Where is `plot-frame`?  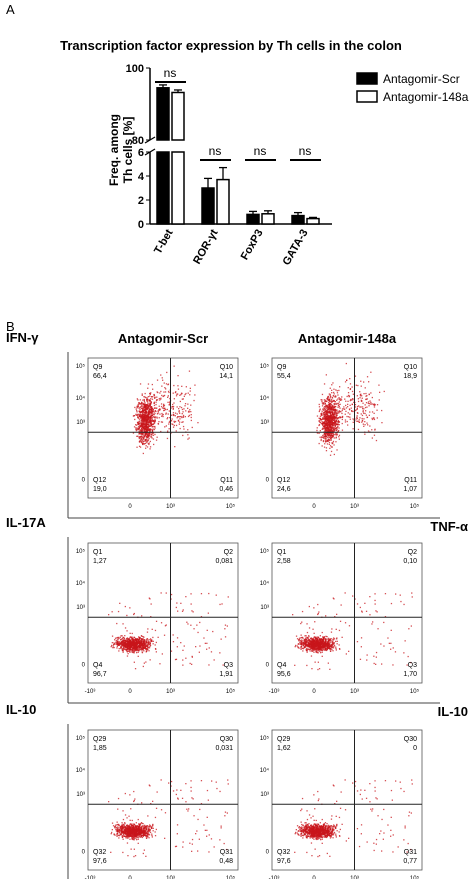
plot-frame is located at coordinates (163, 800).